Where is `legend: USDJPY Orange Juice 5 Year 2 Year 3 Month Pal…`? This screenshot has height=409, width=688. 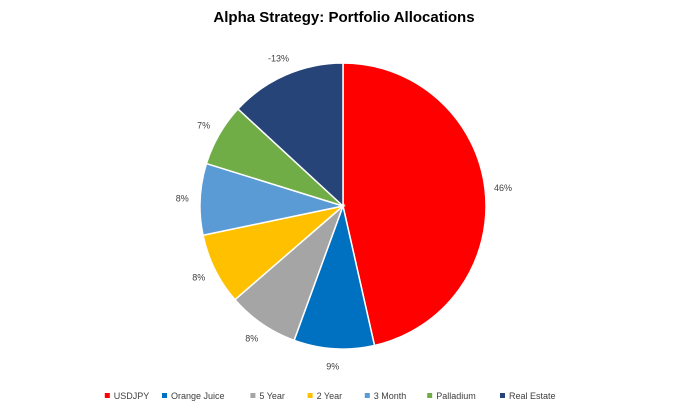
legend: USDJPY Orange Juice 5 Year 2 Year 3 Month Pal… is located at coordinates (330, 396).